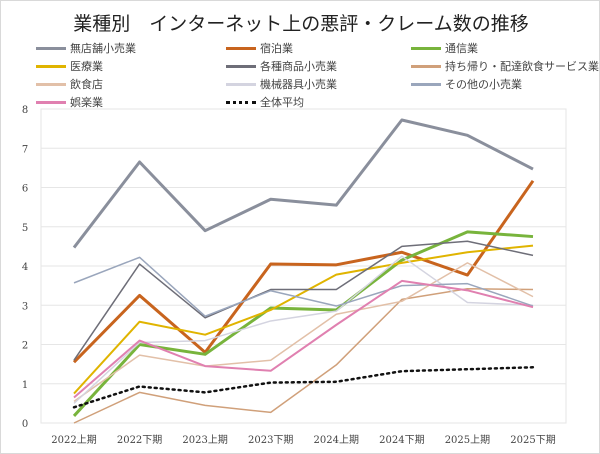  I want to click on legend-item: 通信業, so click(444, 48).